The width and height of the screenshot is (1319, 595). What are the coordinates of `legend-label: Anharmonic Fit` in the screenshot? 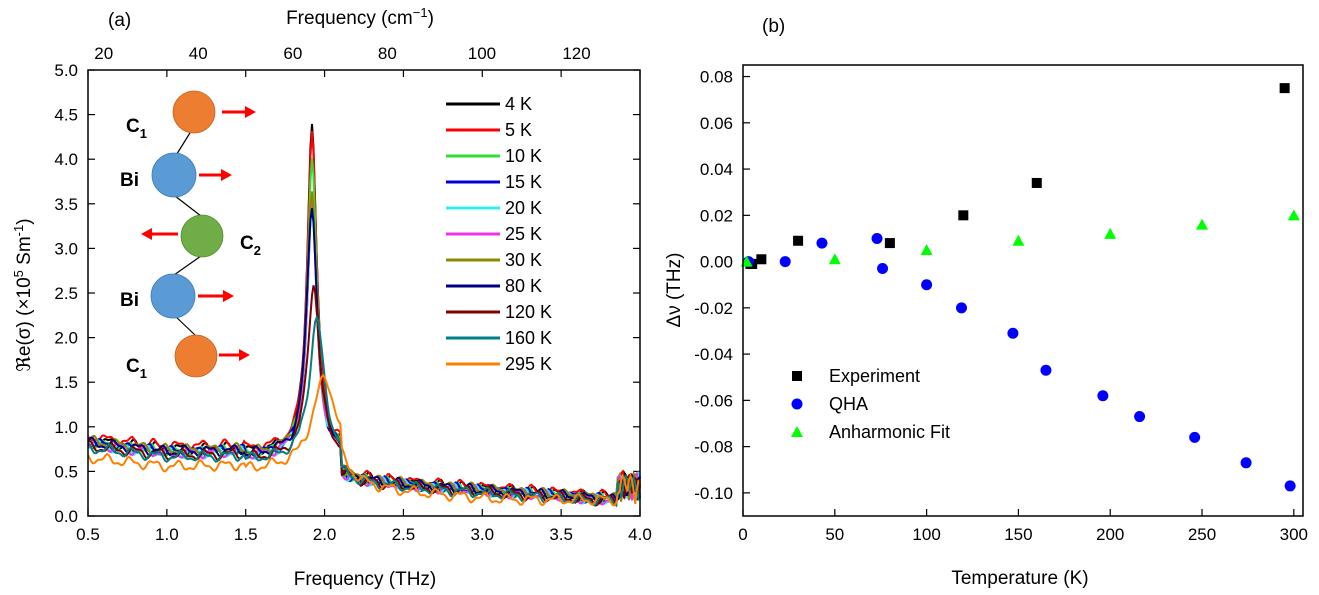 It's located at (889, 432).